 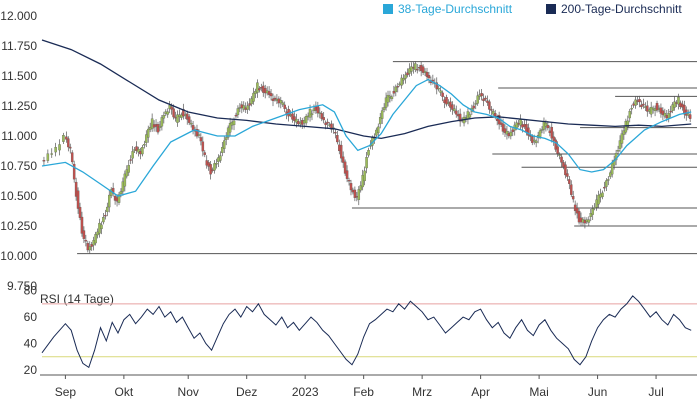 What do you see at coordinates (551, 9) in the screenshot?
I see `legend-ma200-swatch` at bounding box center [551, 9].